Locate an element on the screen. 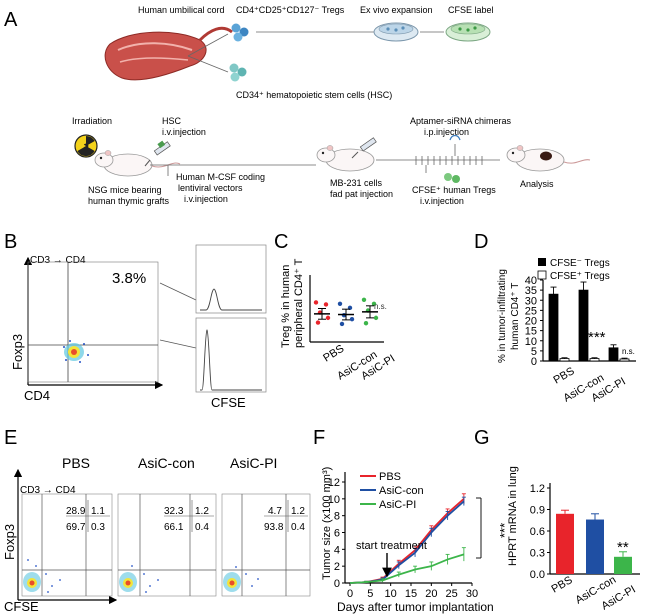  panel-f-ytick-label-0: 0 is located at coordinates (337, 584).